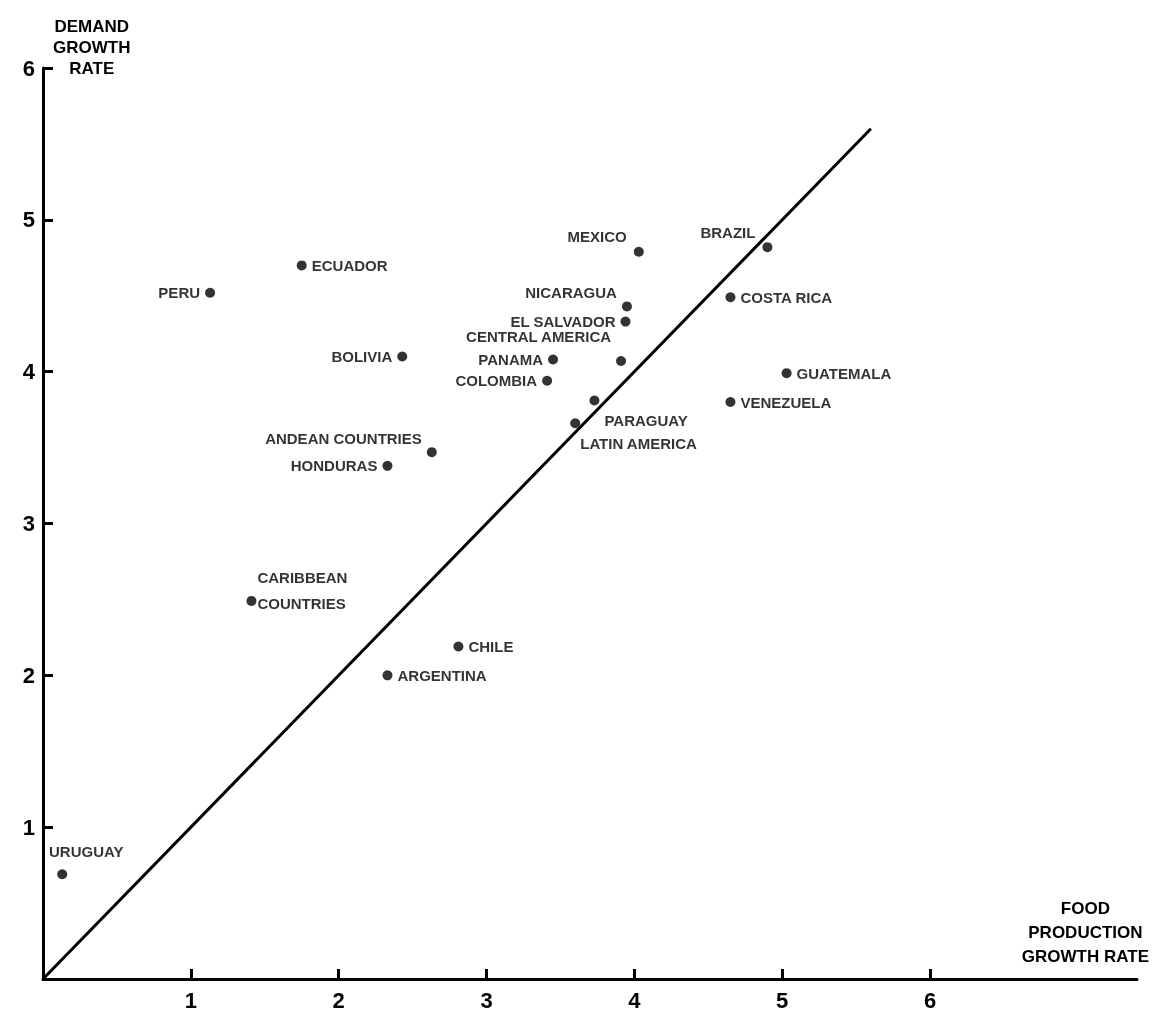 The image size is (1165, 1032). What do you see at coordinates (486, 1000) in the screenshot?
I see `x-tick-label: 3` at bounding box center [486, 1000].